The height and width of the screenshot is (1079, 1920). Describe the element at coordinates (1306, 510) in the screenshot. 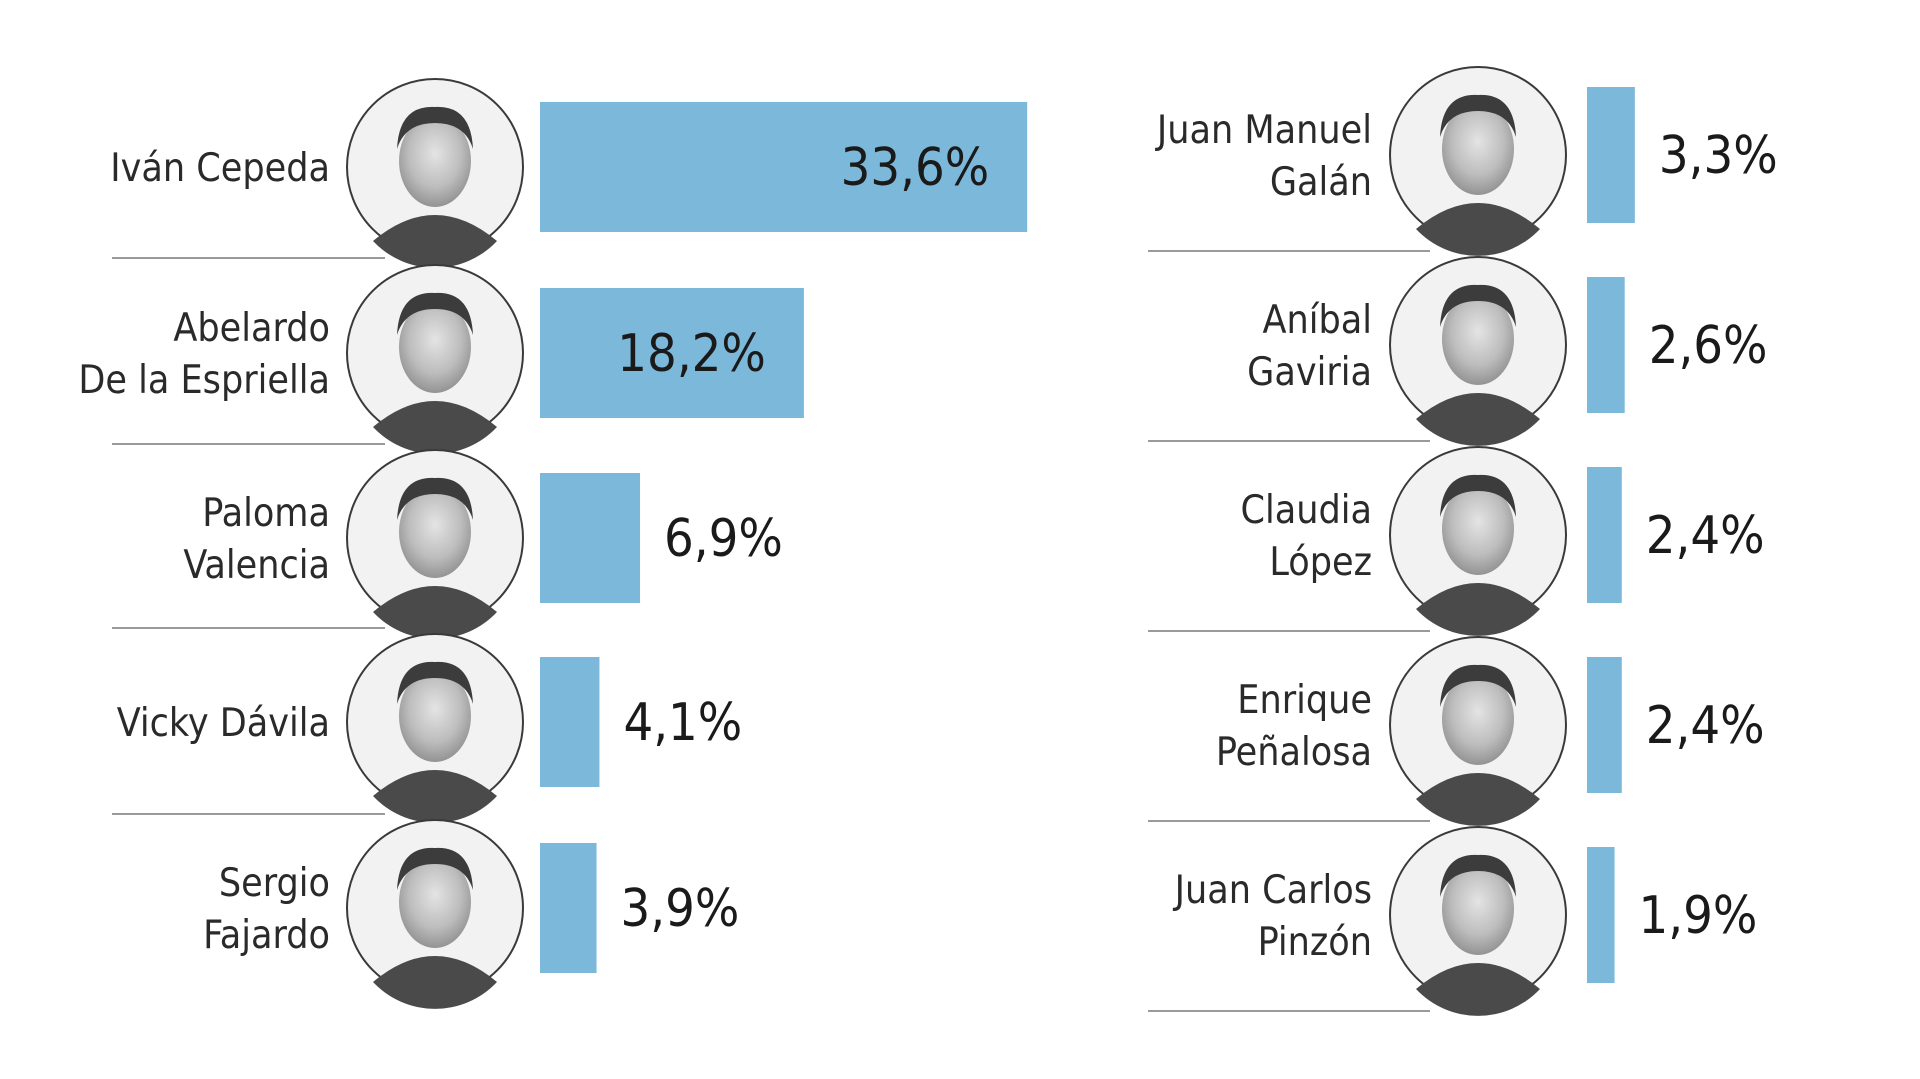

I see `candidate-name: Claudia` at that location.